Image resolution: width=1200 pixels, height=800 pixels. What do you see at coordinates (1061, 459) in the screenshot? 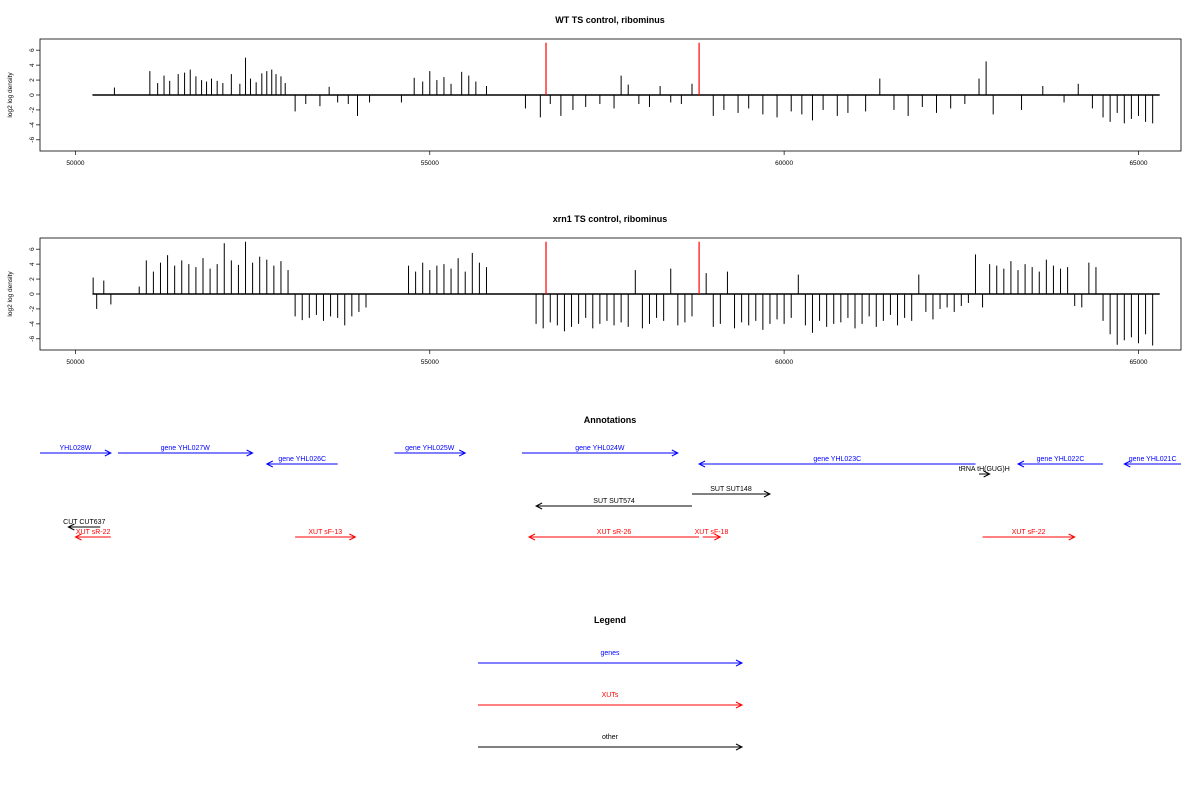
I see `annotation-label: gene YHL022C` at bounding box center [1061, 459].